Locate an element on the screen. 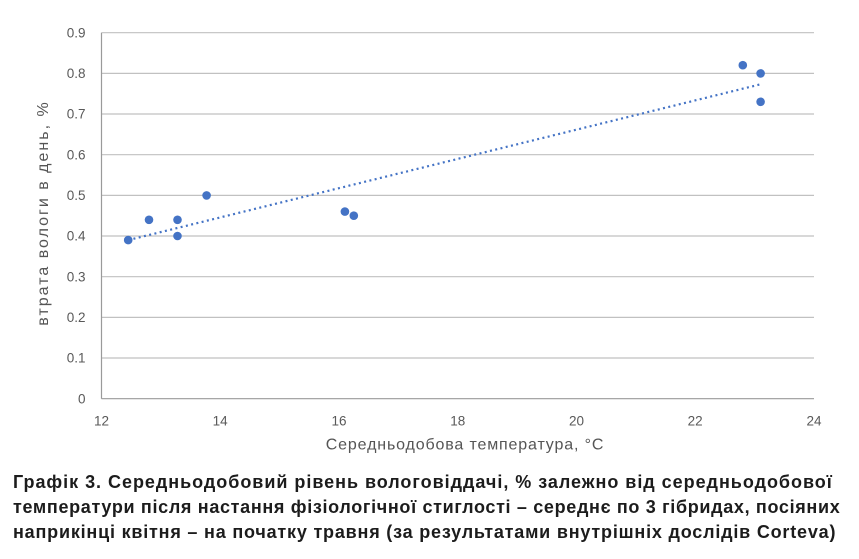  svg-text: 18 is located at coordinates (457, 421).